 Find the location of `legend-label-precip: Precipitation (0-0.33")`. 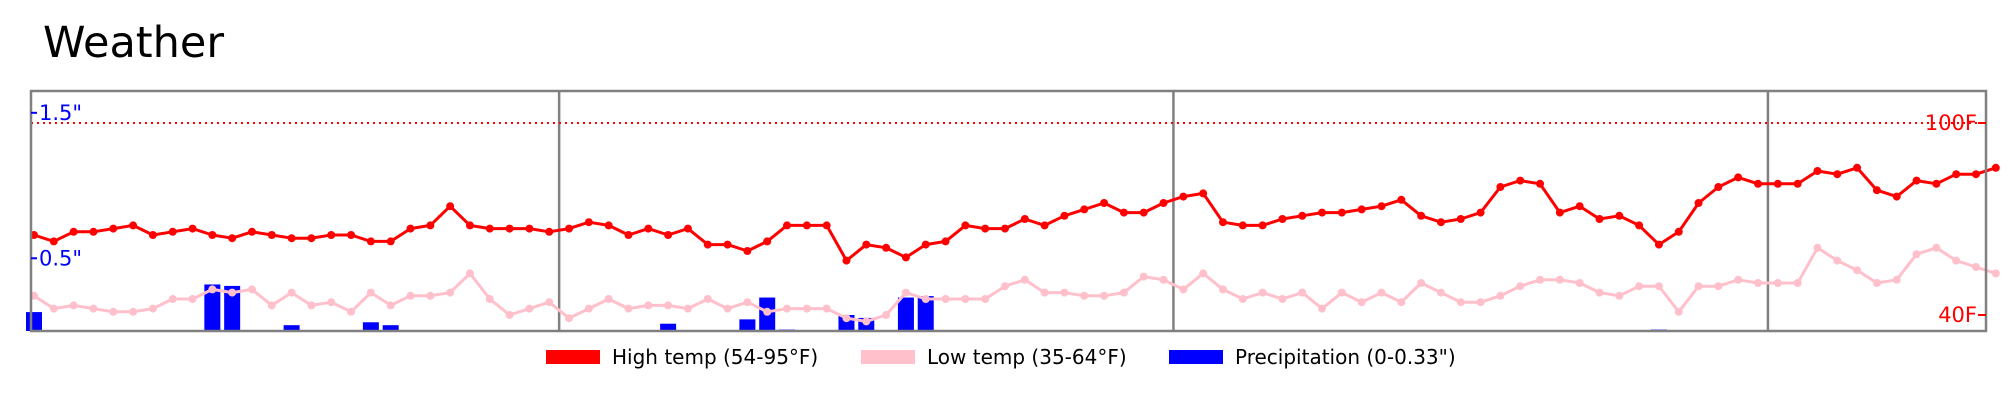

legend-label-precip: Precipitation (0-0.33") is located at coordinates (1345, 357).